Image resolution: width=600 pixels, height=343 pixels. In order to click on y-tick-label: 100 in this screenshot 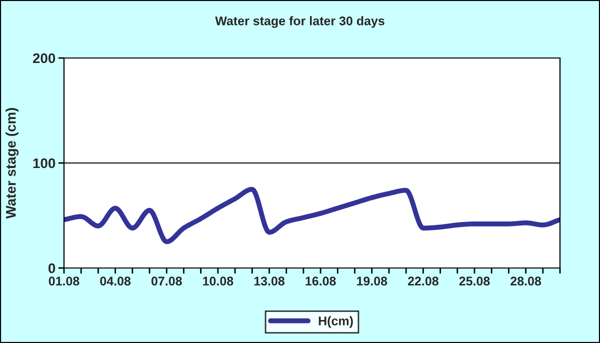, I will do `click(44, 163)`.